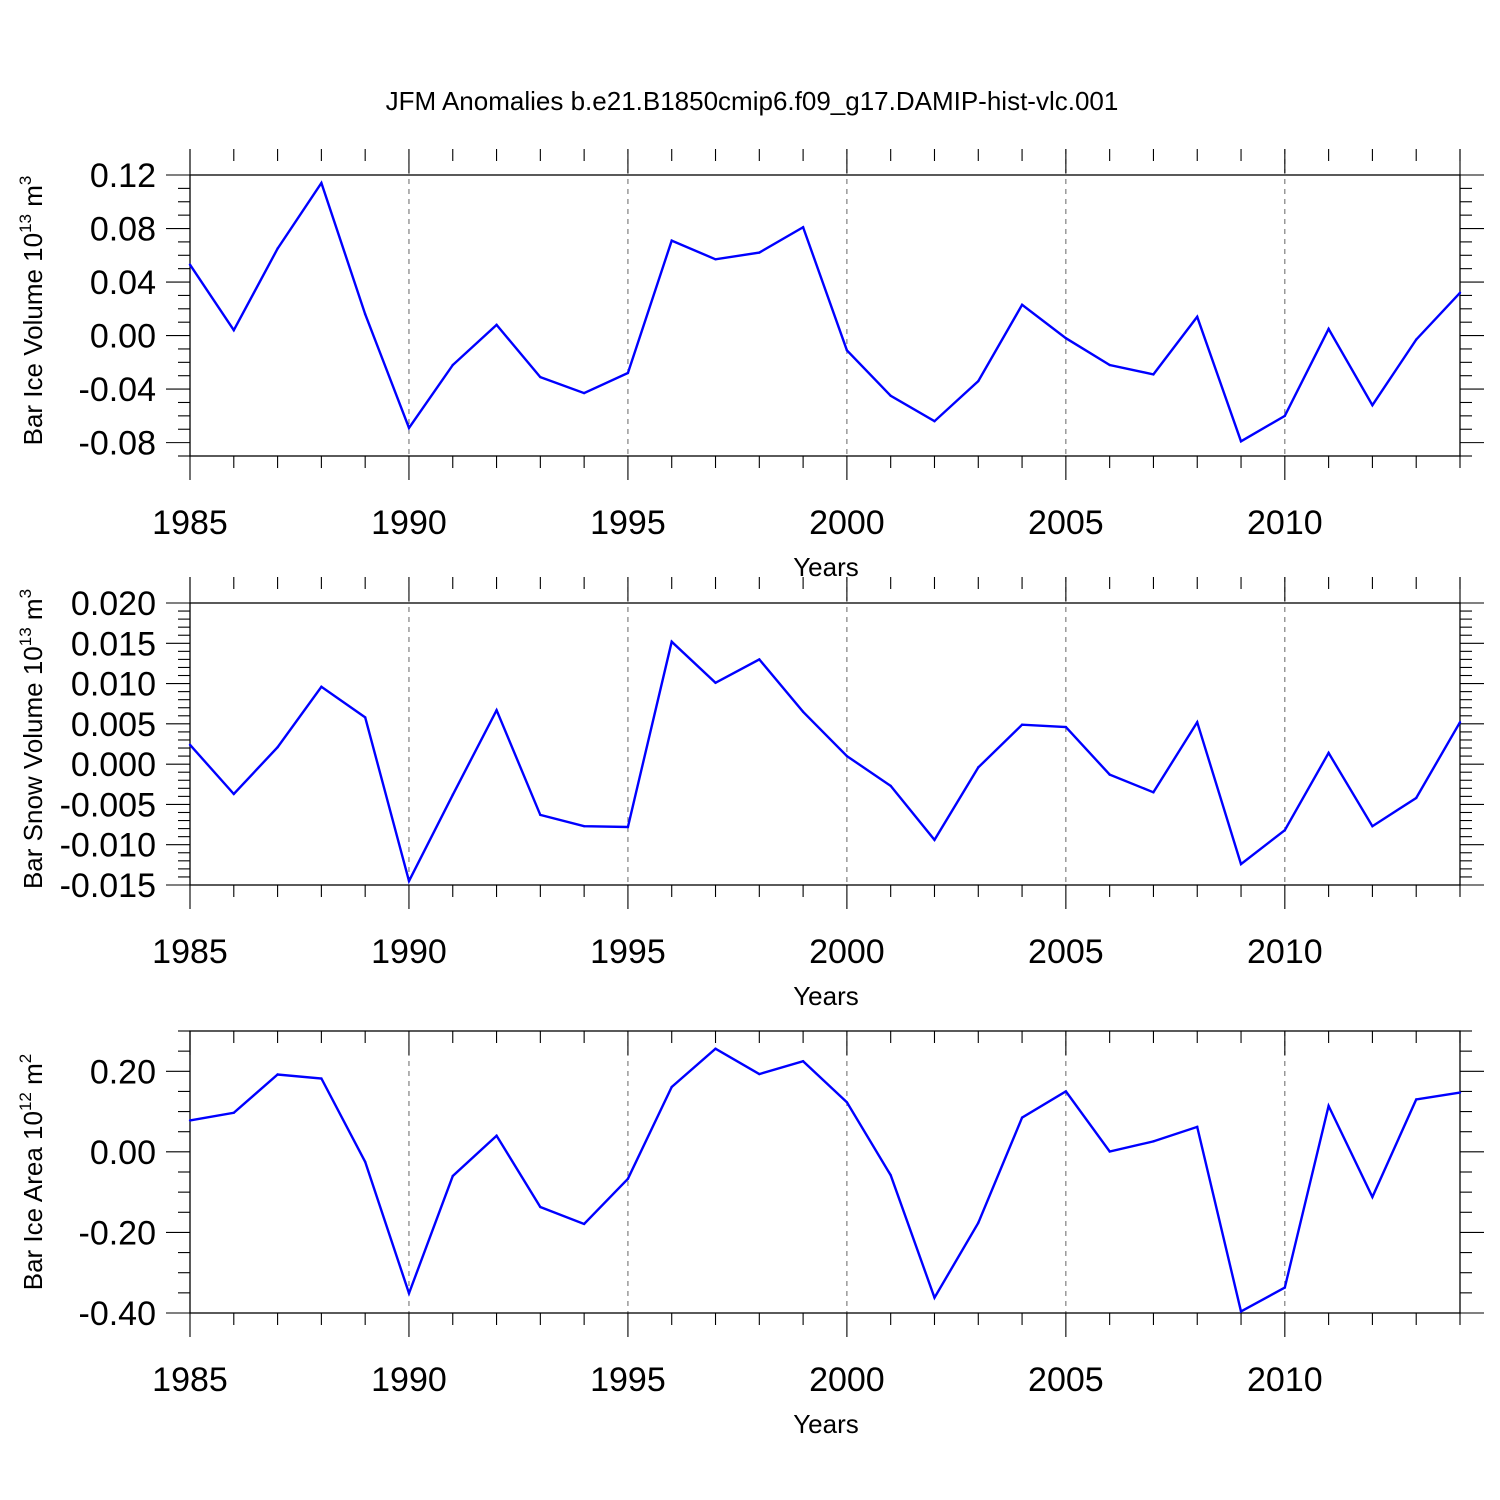 This screenshot has height=1500, width=1500. Describe the element at coordinates (1066, 952) in the screenshot. I see `x-tick-label: 2005` at that location.